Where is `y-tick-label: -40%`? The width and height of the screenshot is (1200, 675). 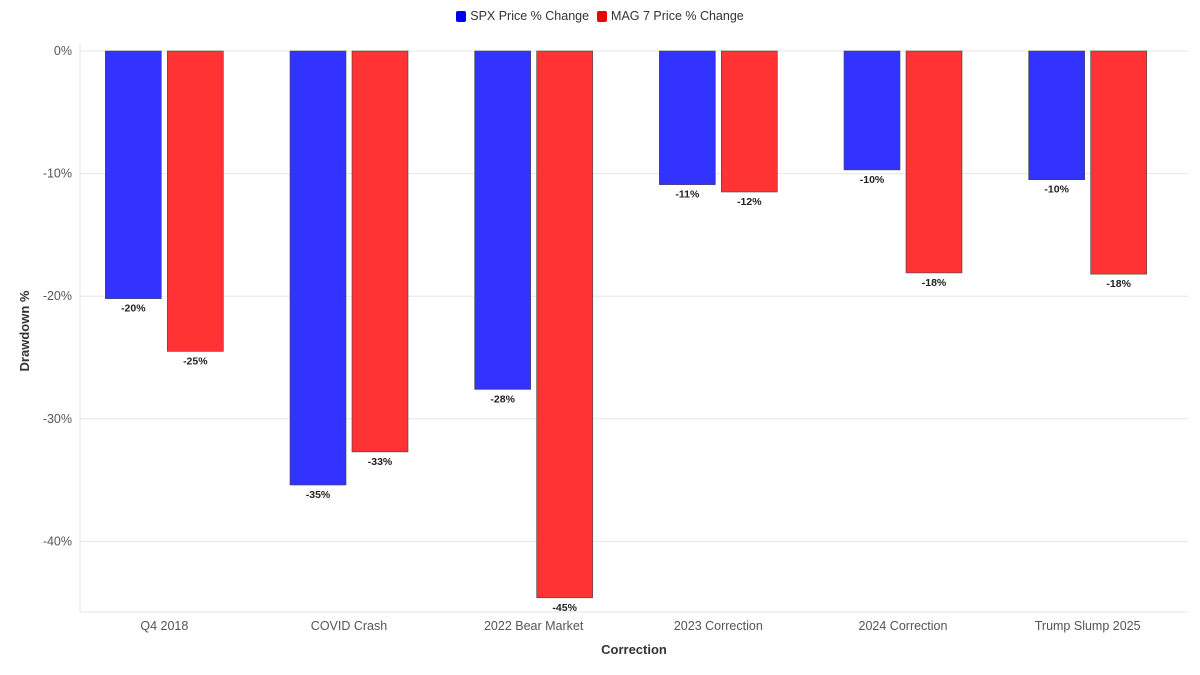 y-tick-label: -40% is located at coordinates (57, 541).